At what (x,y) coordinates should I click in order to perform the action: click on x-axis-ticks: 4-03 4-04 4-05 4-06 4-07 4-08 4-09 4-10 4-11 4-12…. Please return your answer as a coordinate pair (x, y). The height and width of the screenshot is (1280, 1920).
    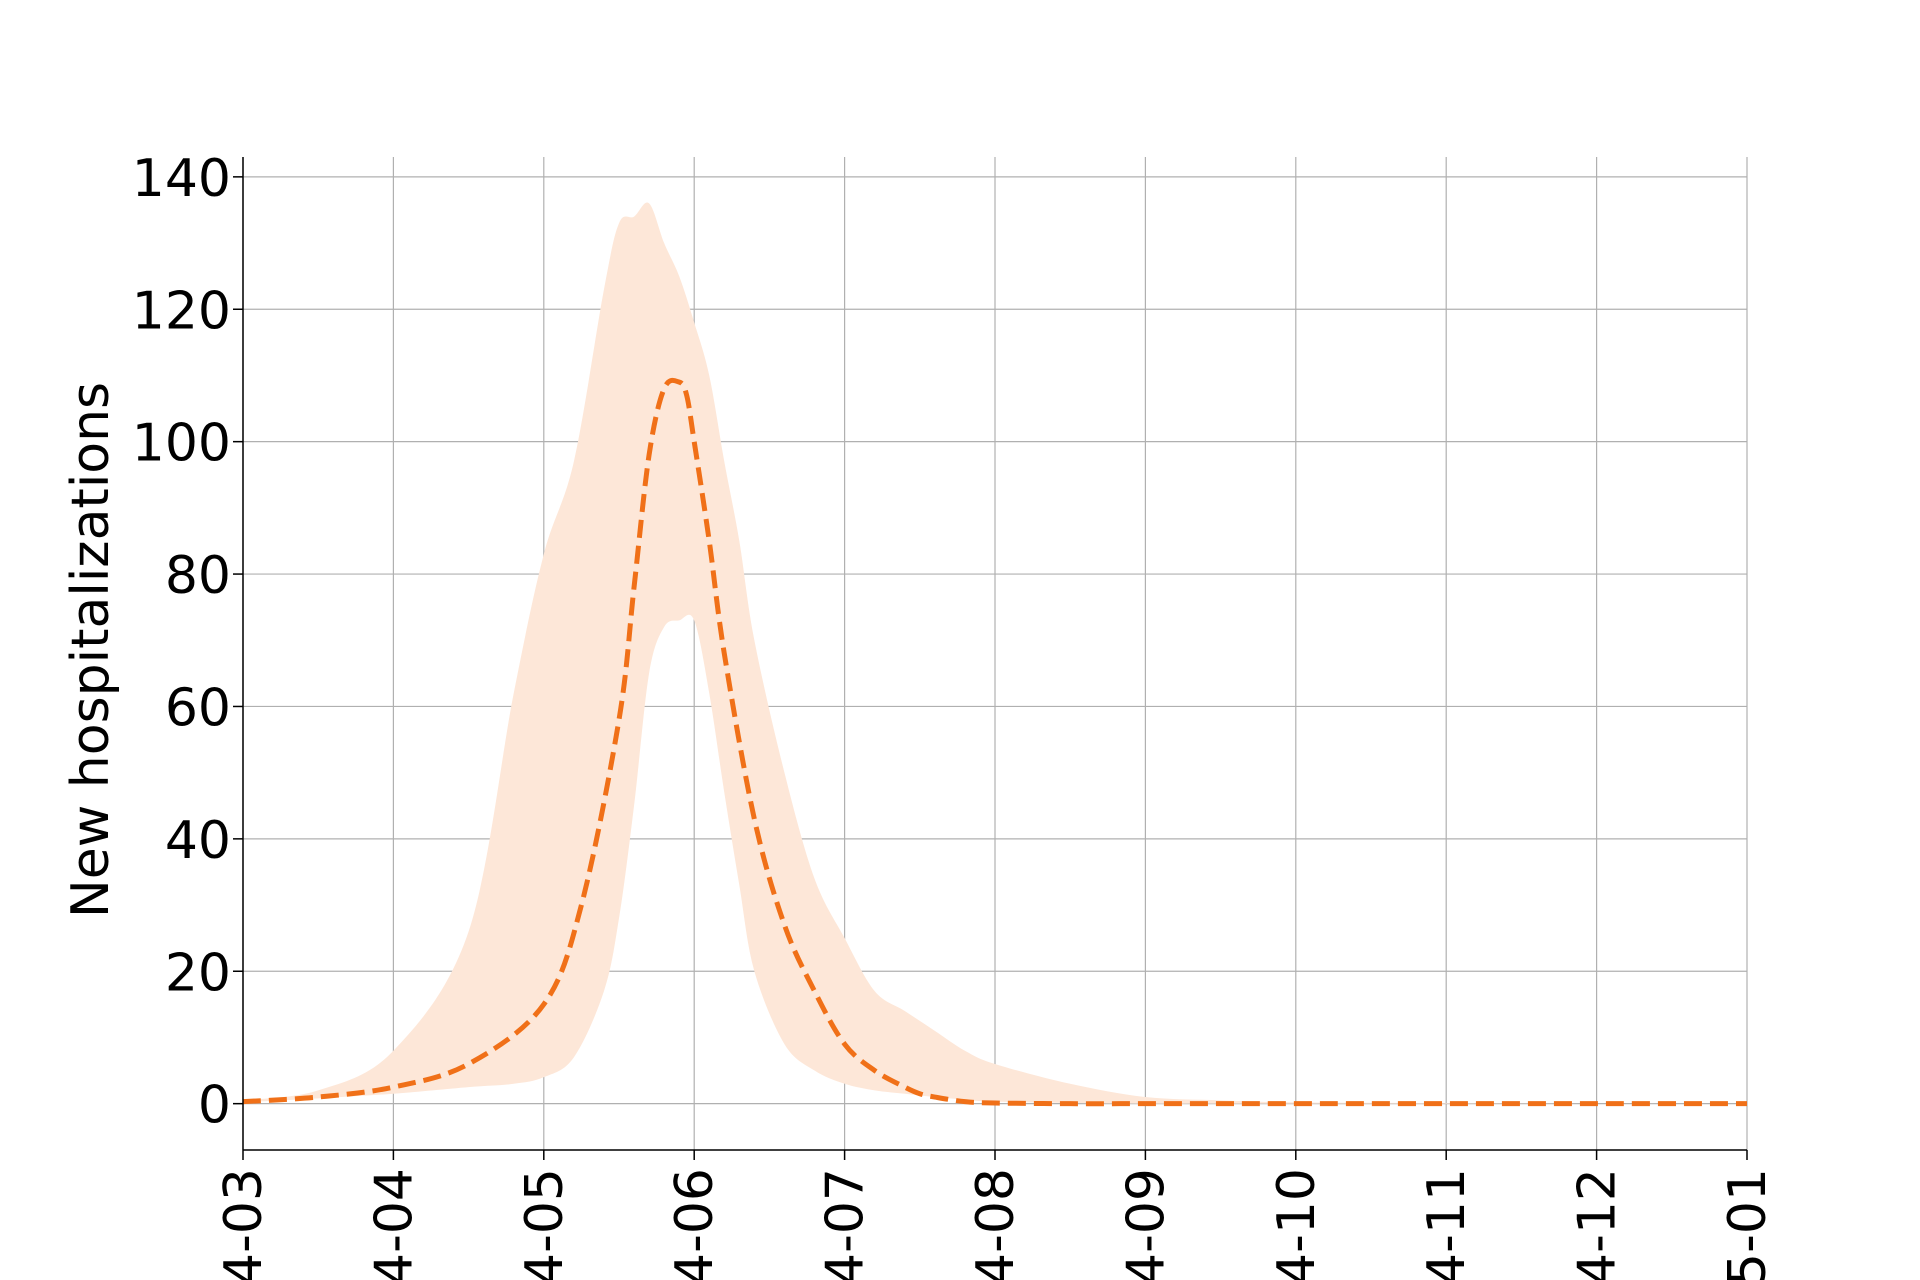
    Looking at the image, I should click on (996, 1215).